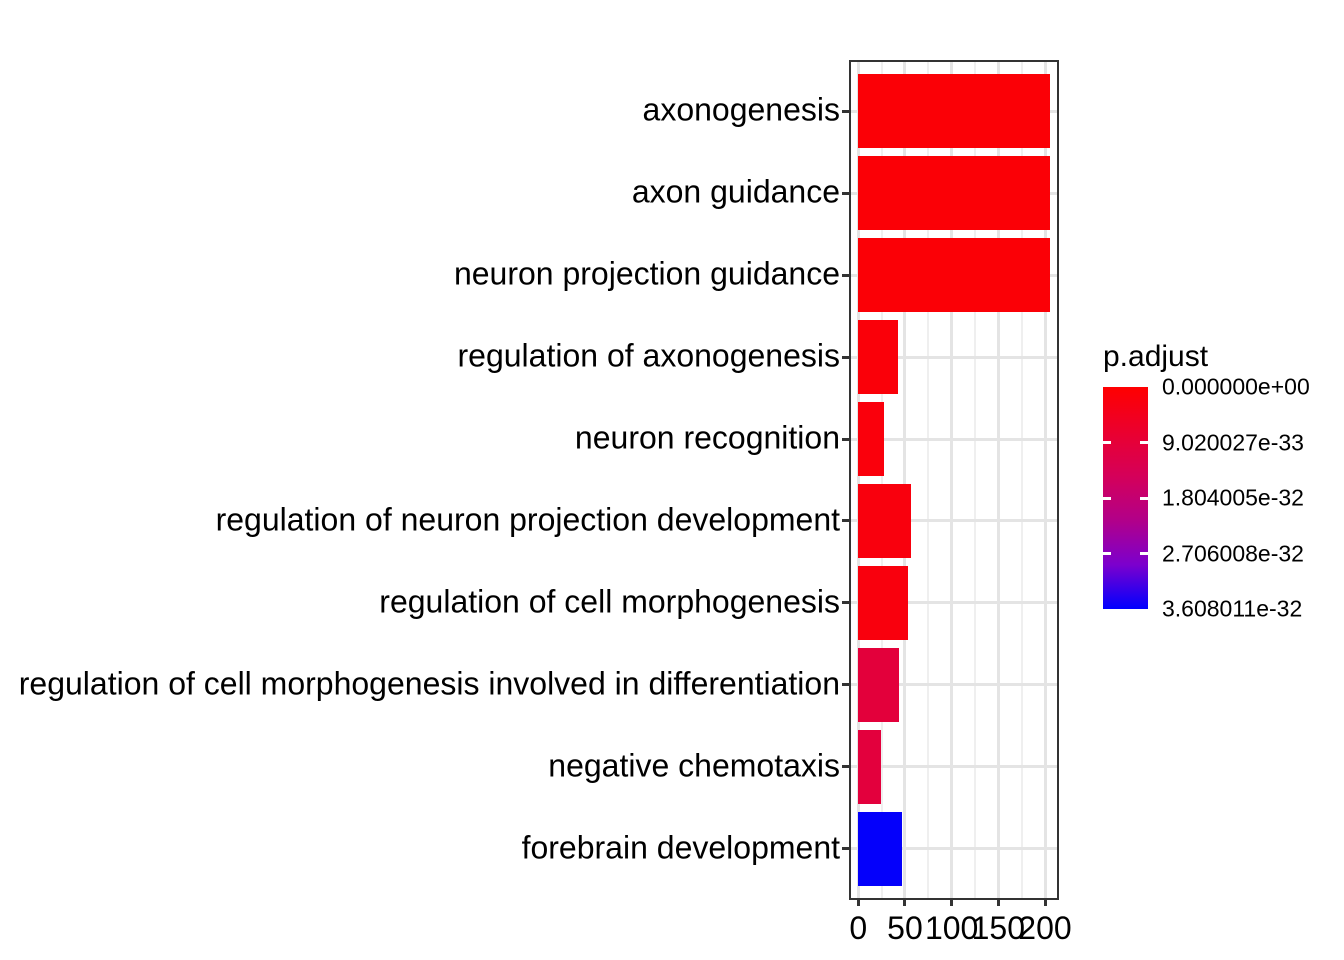 This screenshot has width=1344, height=960. What do you see at coordinates (646, 273) in the screenshot?
I see `y-axis-label: neuron projection guidance` at bounding box center [646, 273].